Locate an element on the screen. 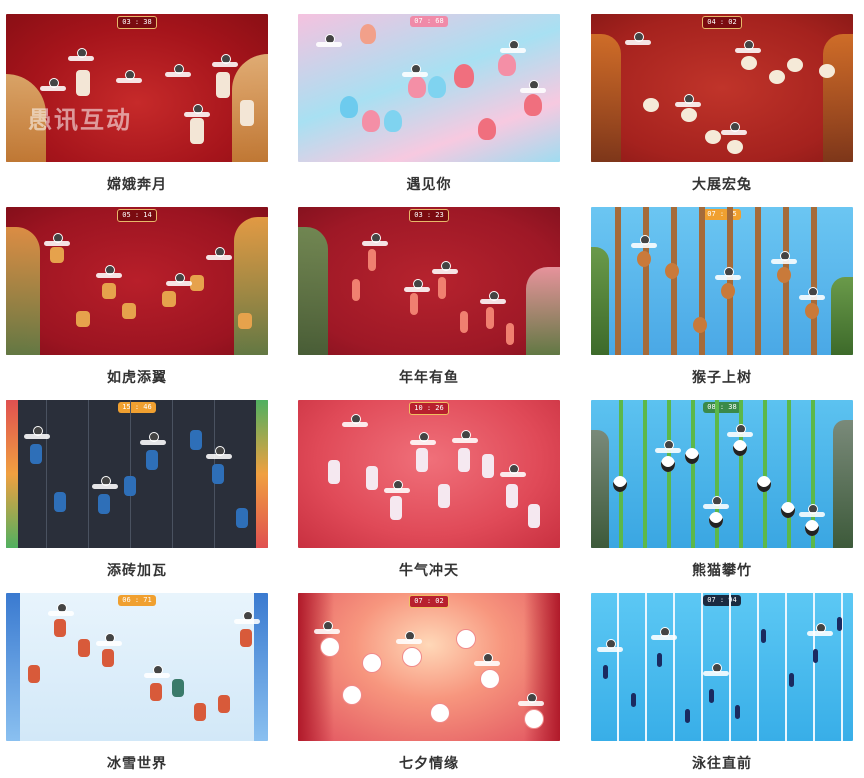  game-card-panda: 08 : 38 熊猫攀竹 is located at coordinates (722, 489).